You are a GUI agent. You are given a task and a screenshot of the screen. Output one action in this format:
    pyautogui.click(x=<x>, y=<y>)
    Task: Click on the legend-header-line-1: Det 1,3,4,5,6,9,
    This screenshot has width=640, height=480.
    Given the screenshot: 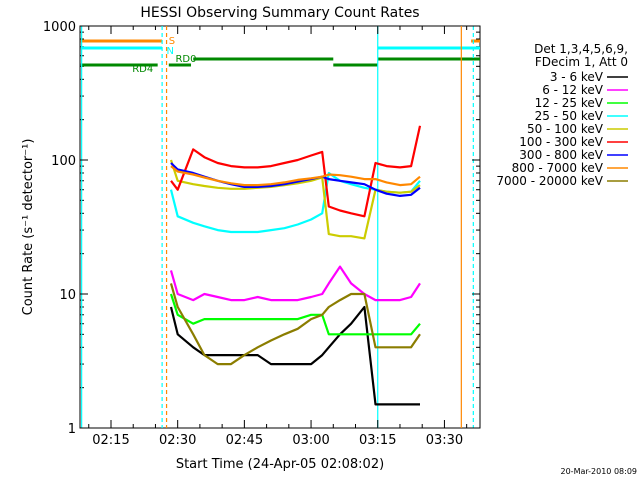 What is the action you would take?
    pyautogui.click(x=581, y=49)
    